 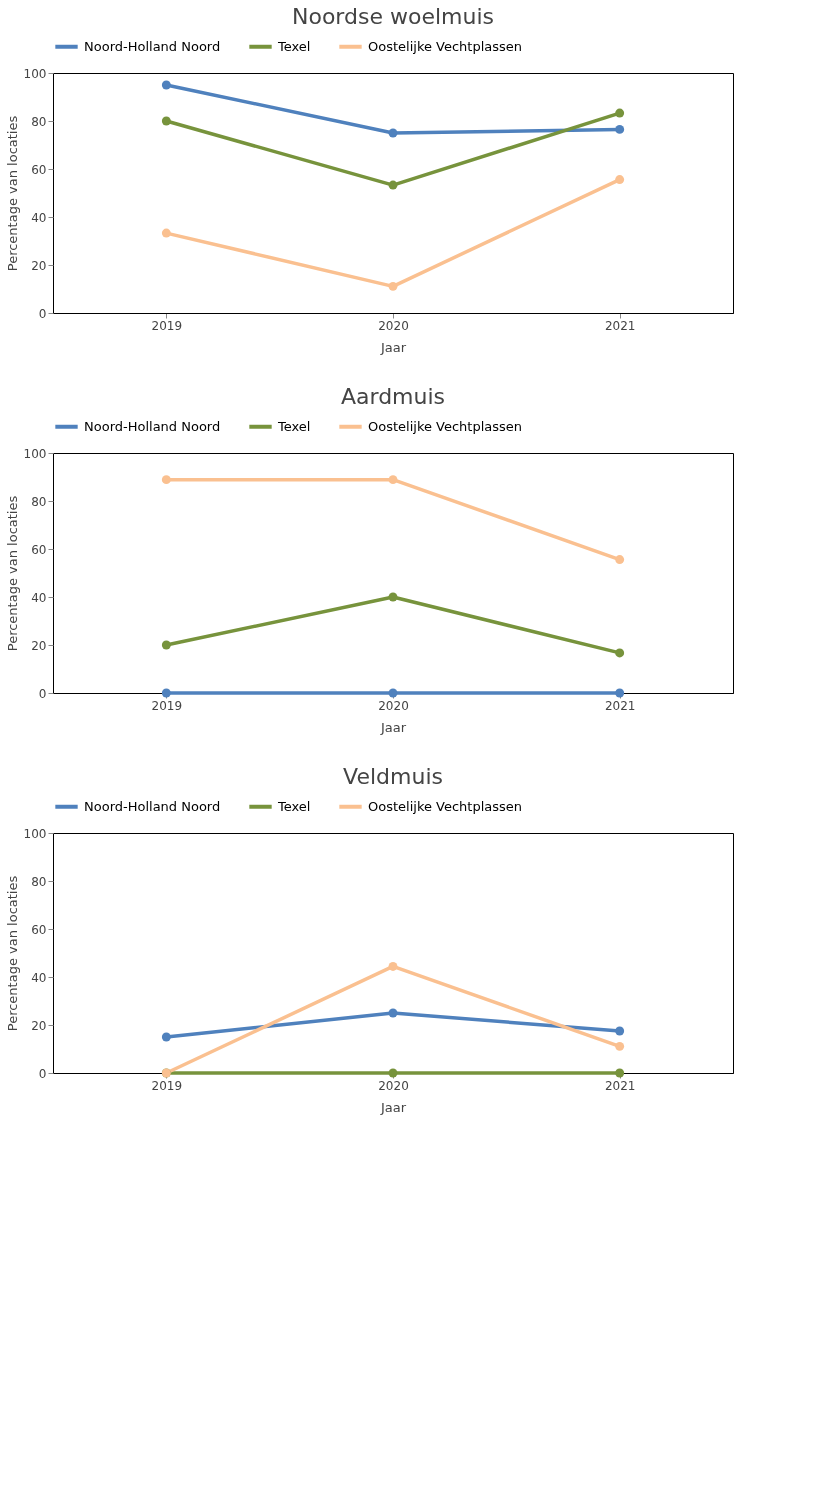 I want to click on chart-title: Aardmuis, so click(x=393, y=396).